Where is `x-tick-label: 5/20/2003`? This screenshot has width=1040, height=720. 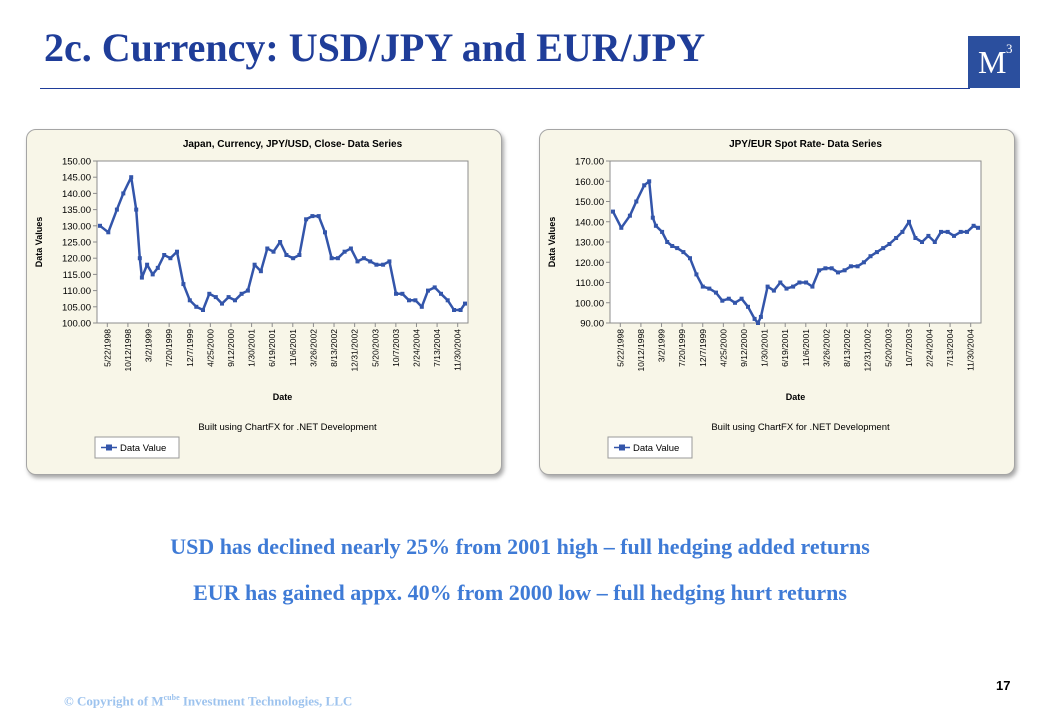
x-tick-label: 5/20/2003 is located at coordinates (375, 348).